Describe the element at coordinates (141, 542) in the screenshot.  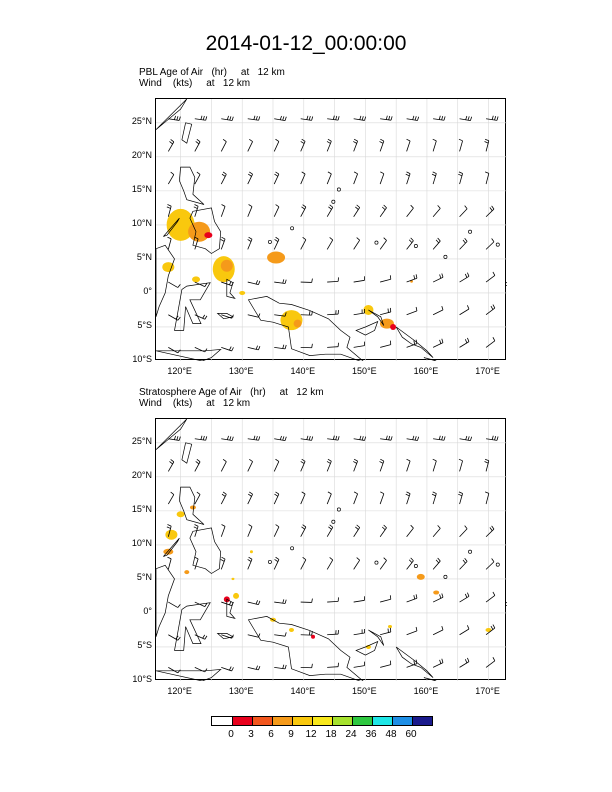
I see `lat-tick-label: 10°N` at that location.